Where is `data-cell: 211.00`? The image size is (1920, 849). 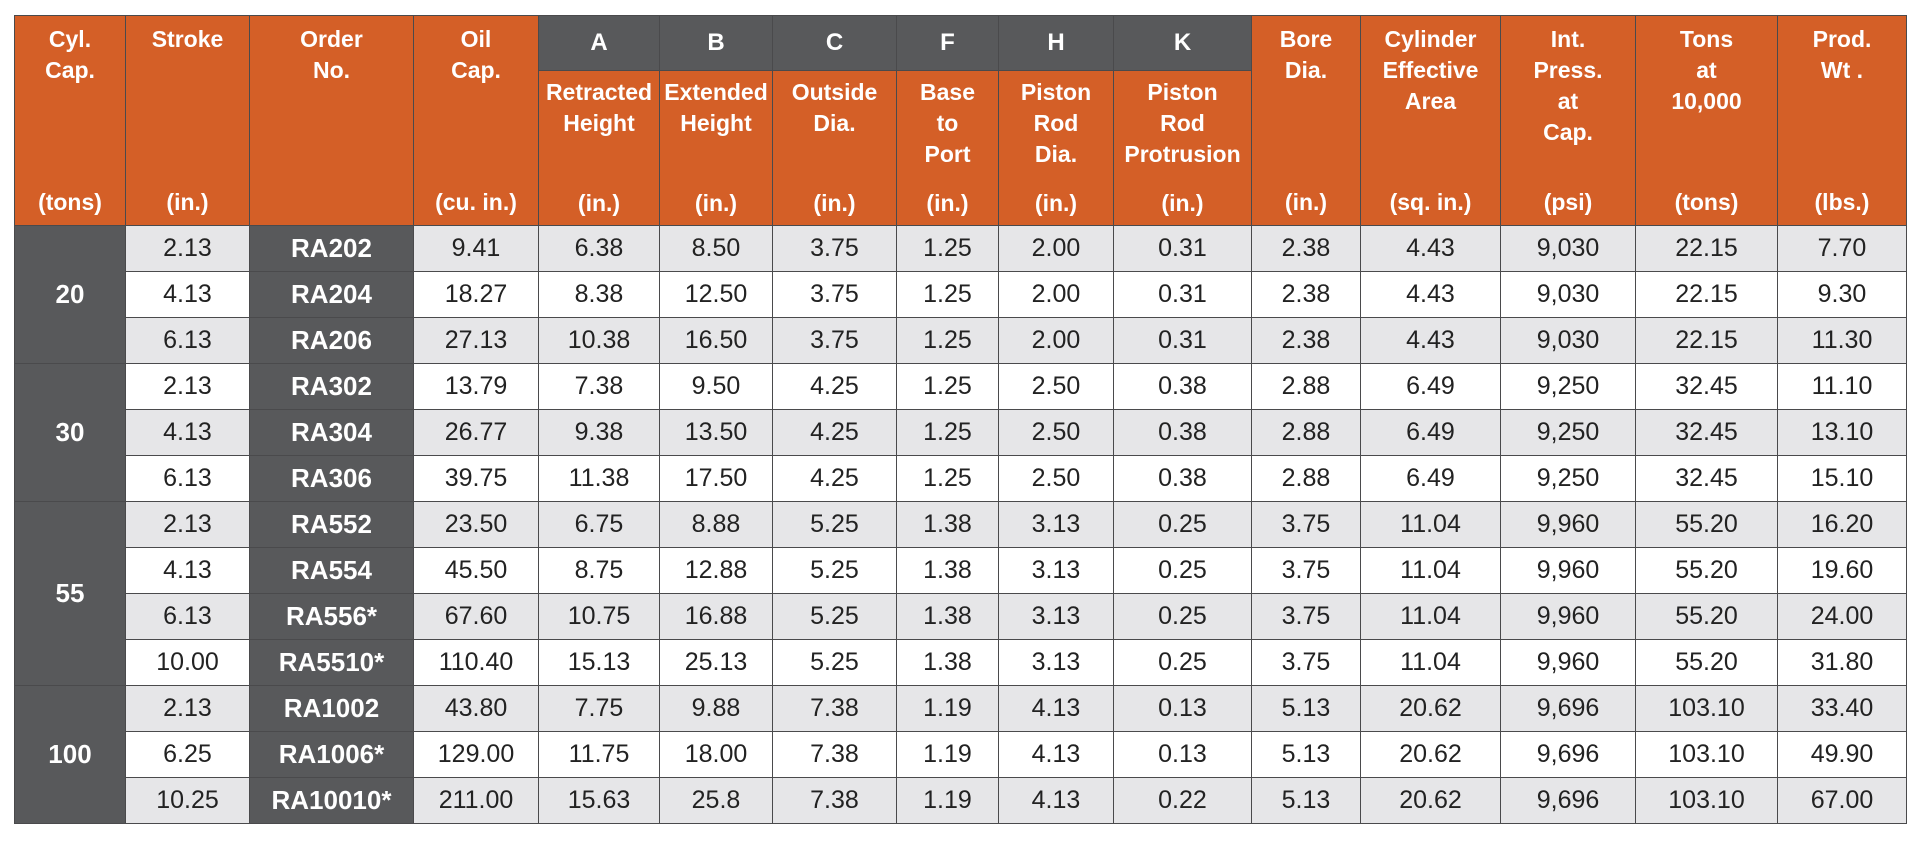 data-cell: 211.00 is located at coordinates (476, 800).